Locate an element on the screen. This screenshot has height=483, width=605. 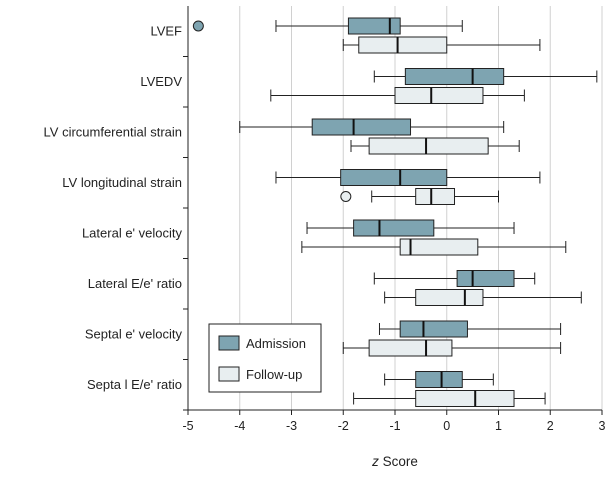
x-axis-ticks: -5 -4 -3 -2 -1 0 1 2 3 is located at coordinates (393, 421).